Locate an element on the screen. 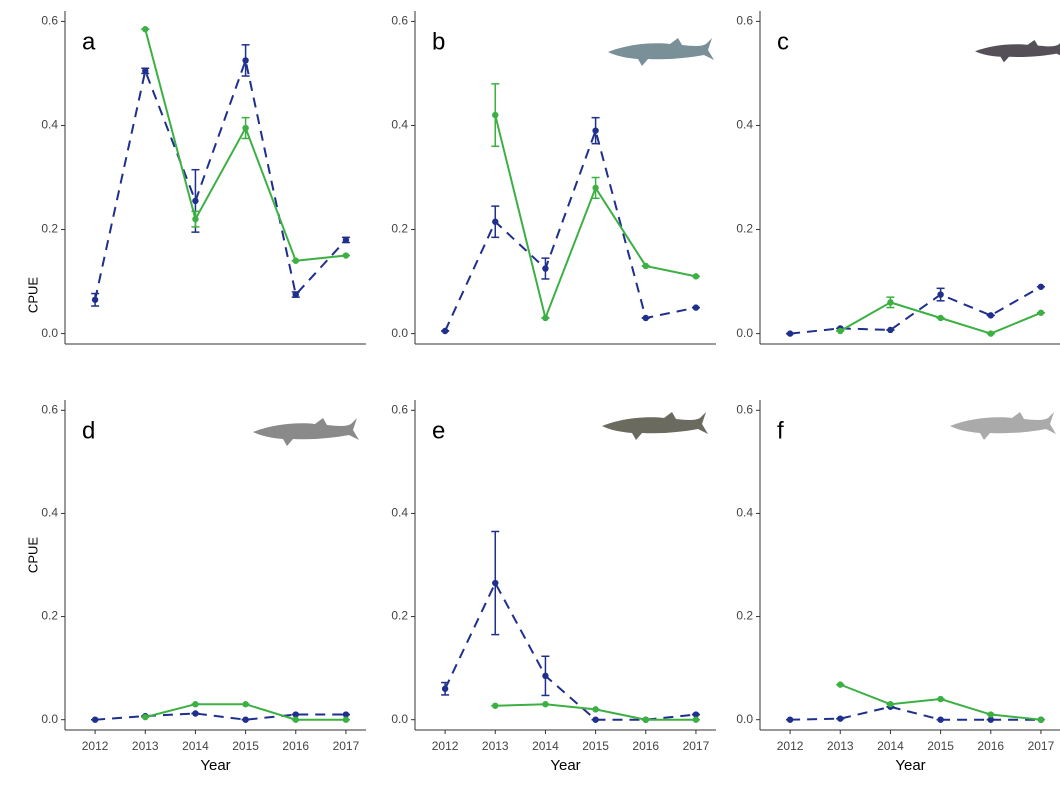 This screenshot has width=1060, height=792. panel-letter: f is located at coordinates (780, 430).